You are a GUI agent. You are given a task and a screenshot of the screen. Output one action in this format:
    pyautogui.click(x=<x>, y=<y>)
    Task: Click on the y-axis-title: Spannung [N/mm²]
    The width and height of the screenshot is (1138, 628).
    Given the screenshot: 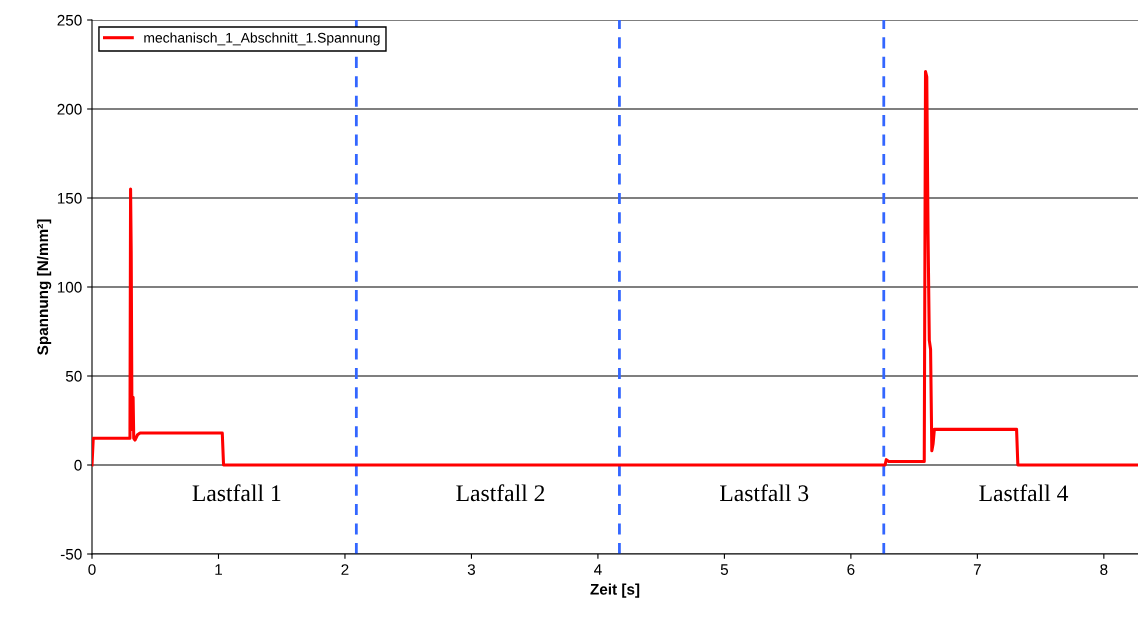 What is the action you would take?
    pyautogui.click(x=44, y=287)
    